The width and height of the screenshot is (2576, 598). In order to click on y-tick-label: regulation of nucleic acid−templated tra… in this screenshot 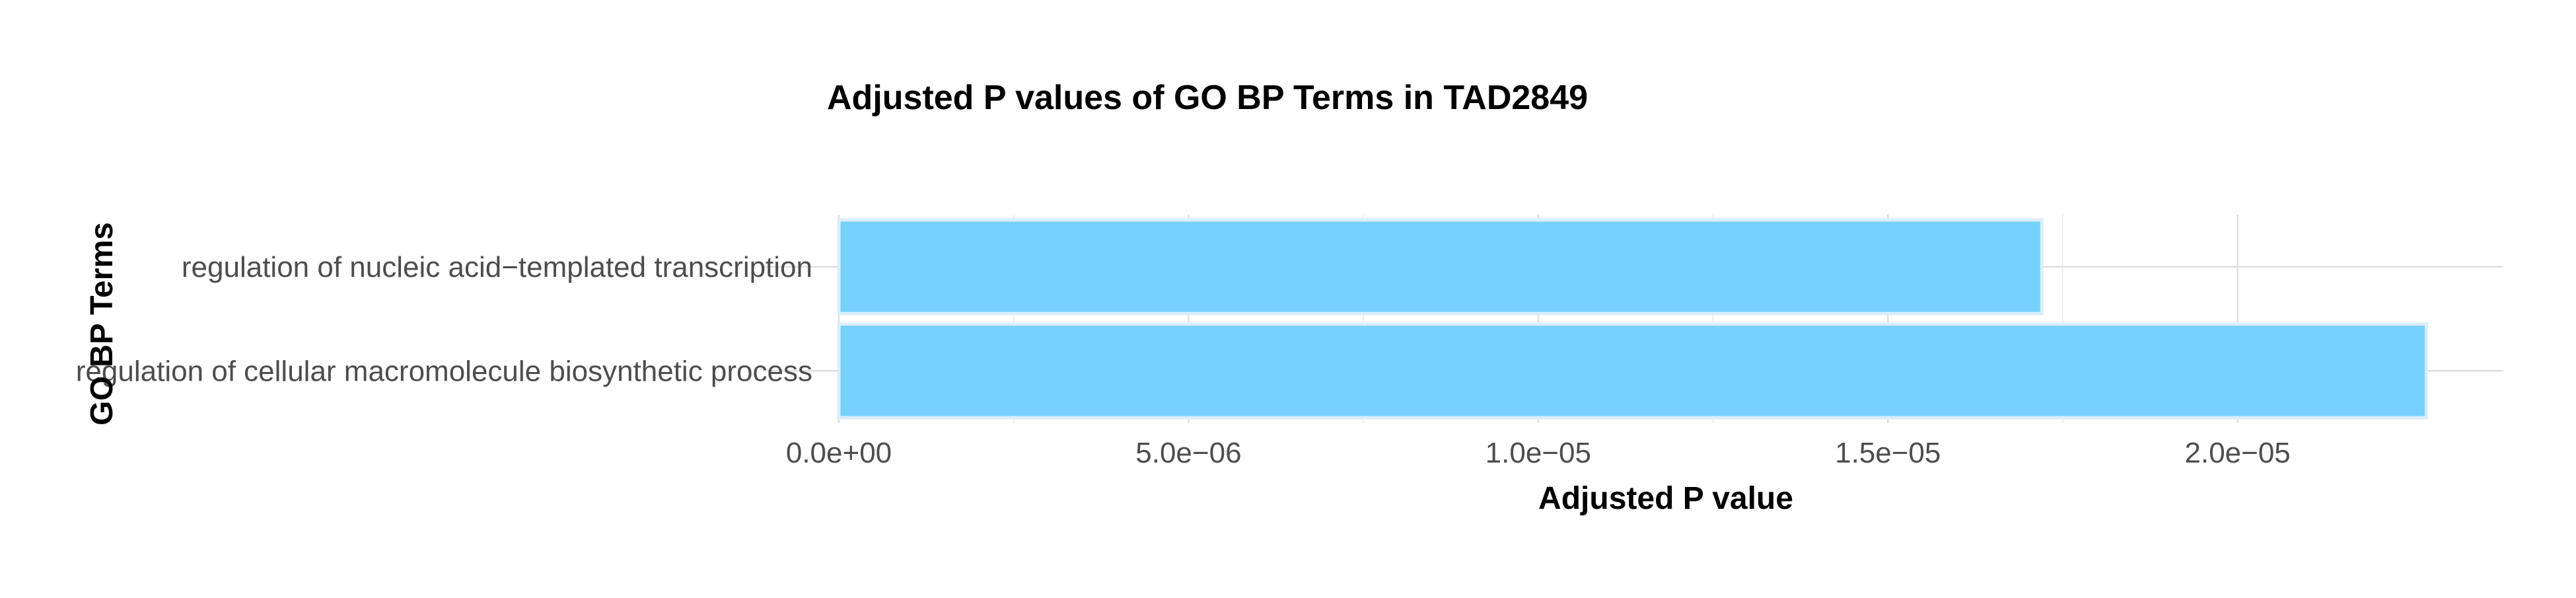, I will do `click(497, 267)`.